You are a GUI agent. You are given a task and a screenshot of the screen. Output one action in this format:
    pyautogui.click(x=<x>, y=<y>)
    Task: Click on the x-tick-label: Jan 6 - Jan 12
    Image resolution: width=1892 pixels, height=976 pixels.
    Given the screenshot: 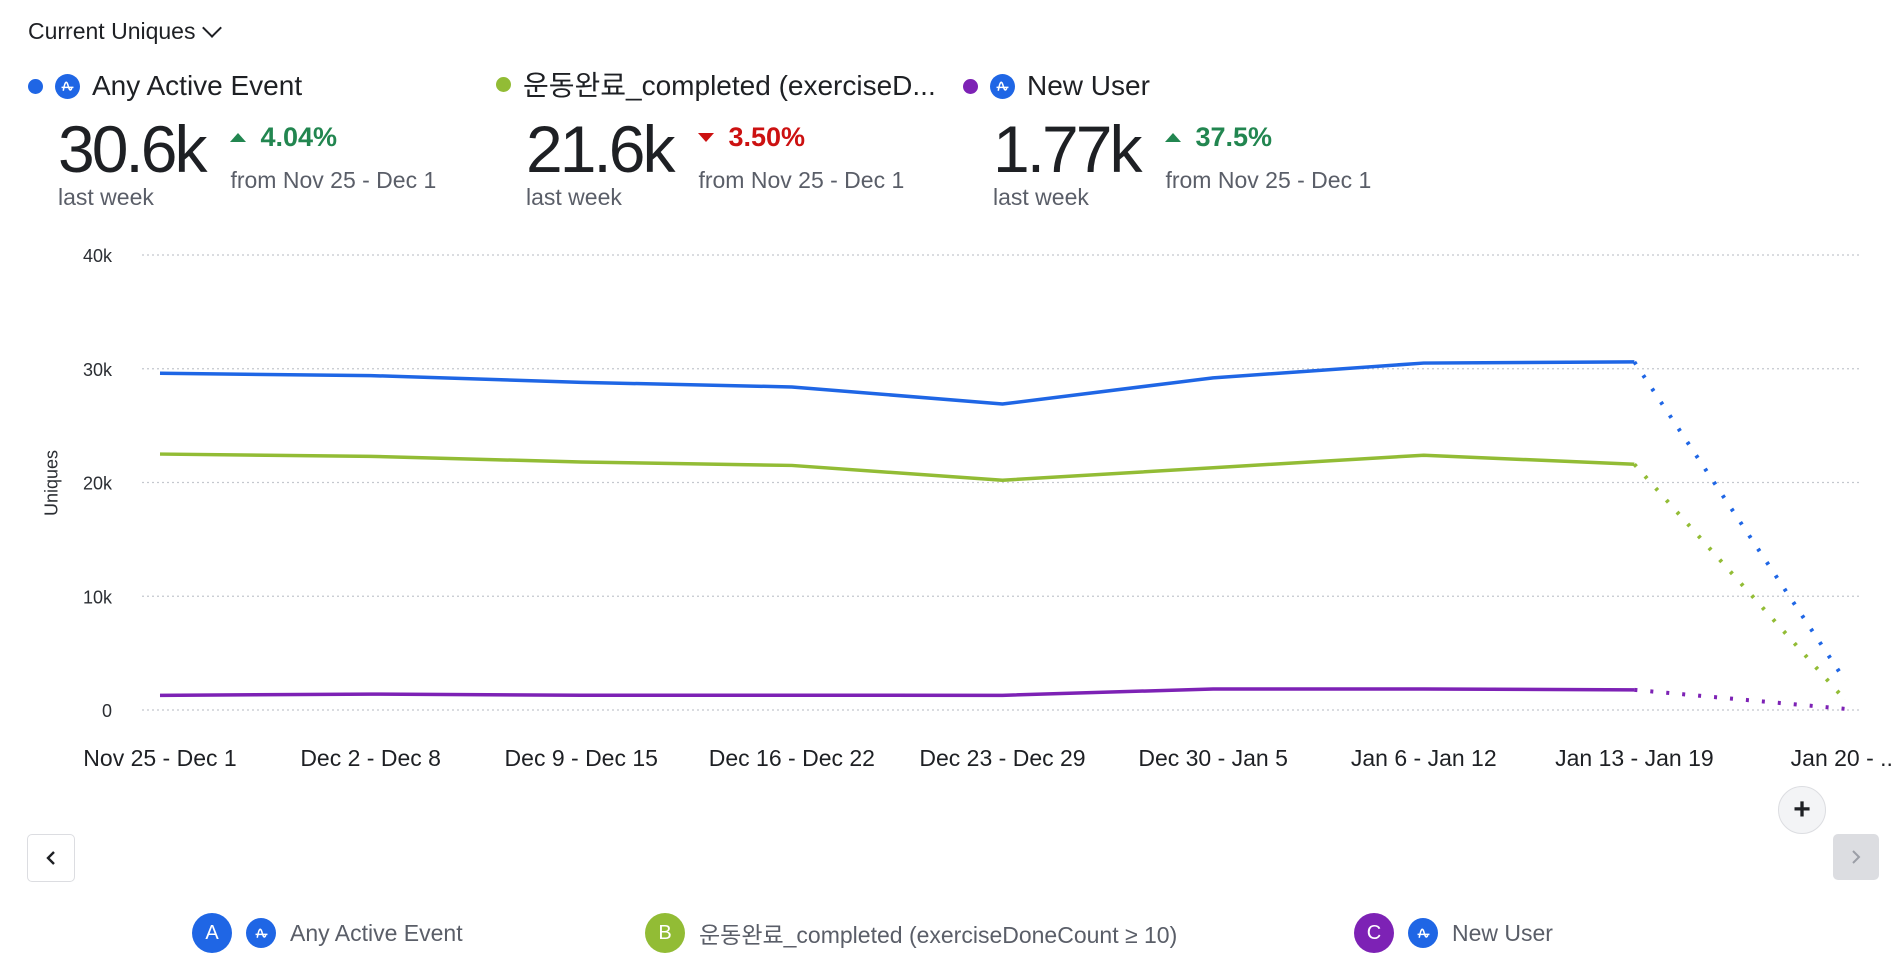 What is the action you would take?
    pyautogui.click(x=1424, y=758)
    